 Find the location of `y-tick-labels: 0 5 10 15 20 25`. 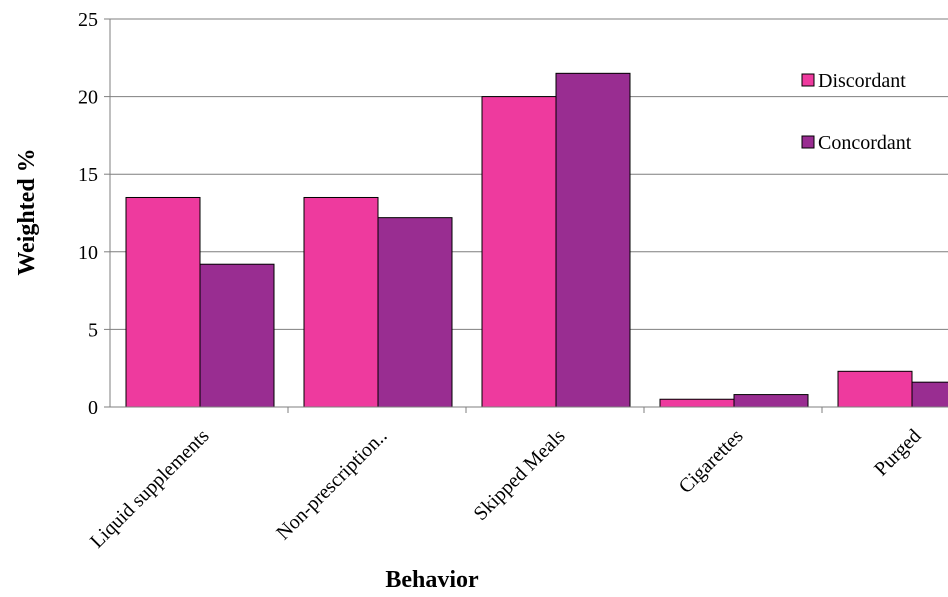

y-tick-labels: 0 5 10 15 20 25 is located at coordinates (88, 214).